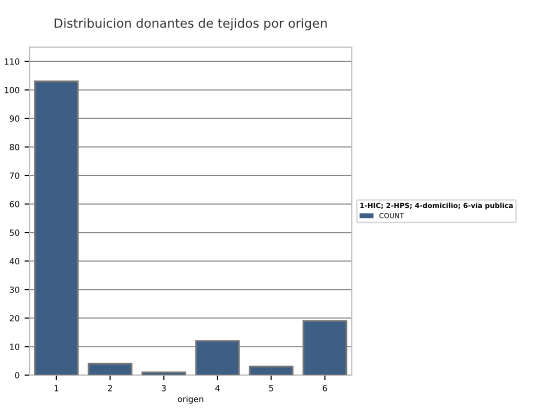 The width and height of the screenshot is (537, 410). What do you see at coordinates (56, 388) in the screenshot?
I see `x-tick-label: 1` at bounding box center [56, 388].